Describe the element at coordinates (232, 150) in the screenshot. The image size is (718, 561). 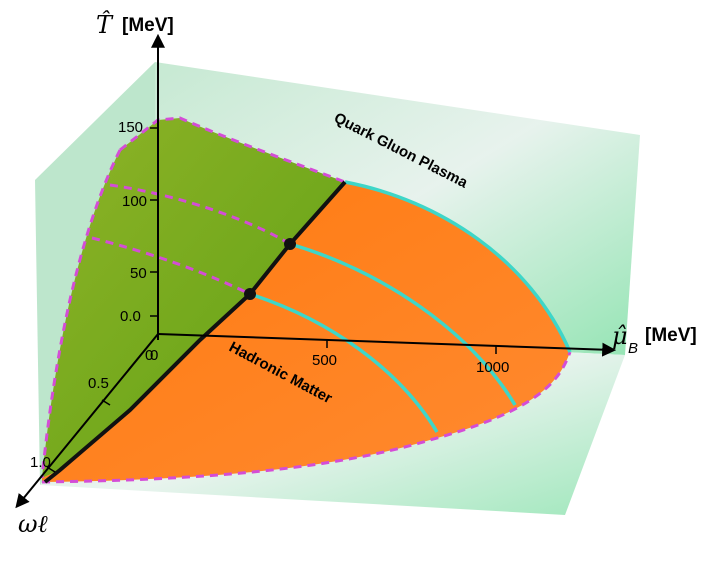
I see `outer-boundary-top` at that location.